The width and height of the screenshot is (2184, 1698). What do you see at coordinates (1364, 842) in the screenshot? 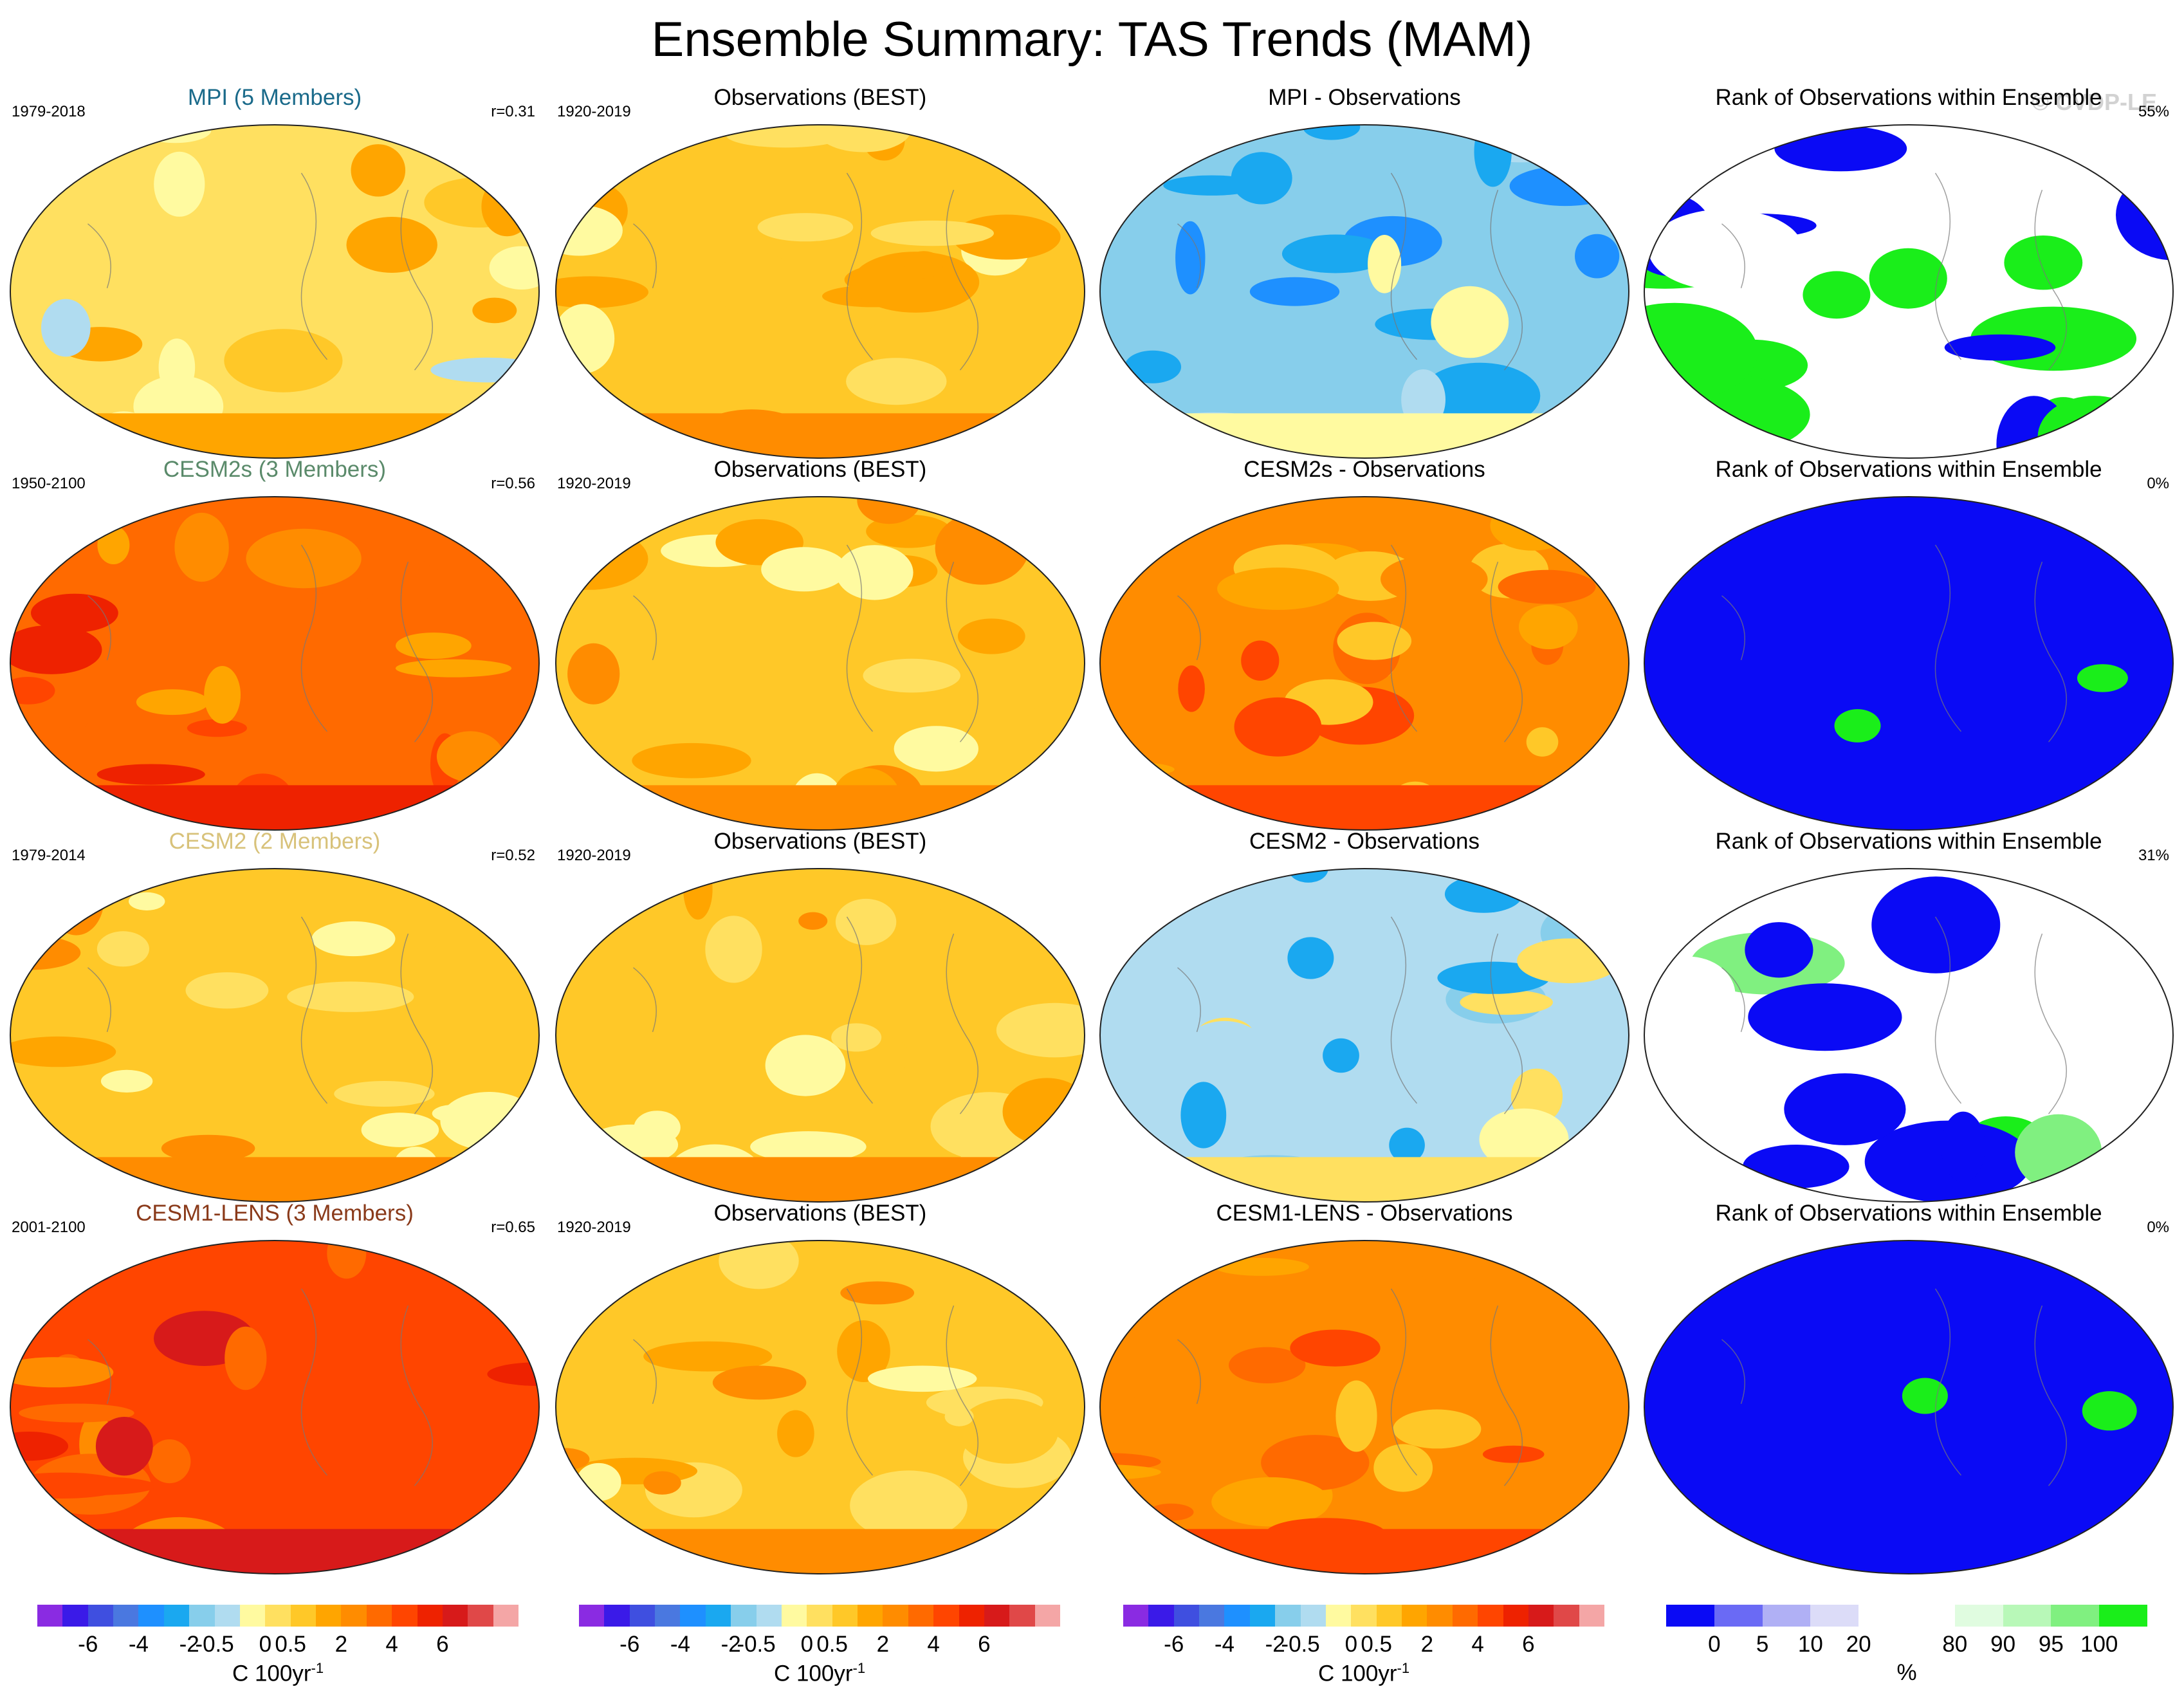
I see `diff-panel-title: CESM2 - Observations` at bounding box center [1364, 842].